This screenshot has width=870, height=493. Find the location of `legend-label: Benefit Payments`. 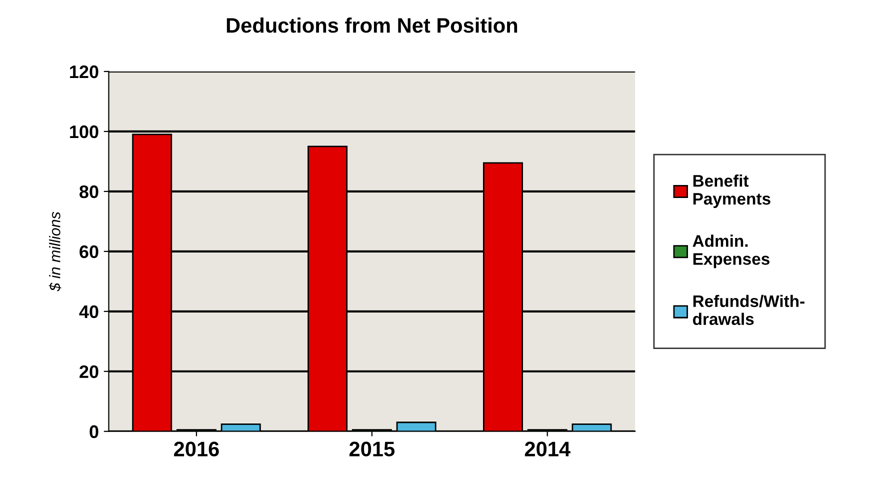

legend-label: Benefit Payments is located at coordinates (731, 191).